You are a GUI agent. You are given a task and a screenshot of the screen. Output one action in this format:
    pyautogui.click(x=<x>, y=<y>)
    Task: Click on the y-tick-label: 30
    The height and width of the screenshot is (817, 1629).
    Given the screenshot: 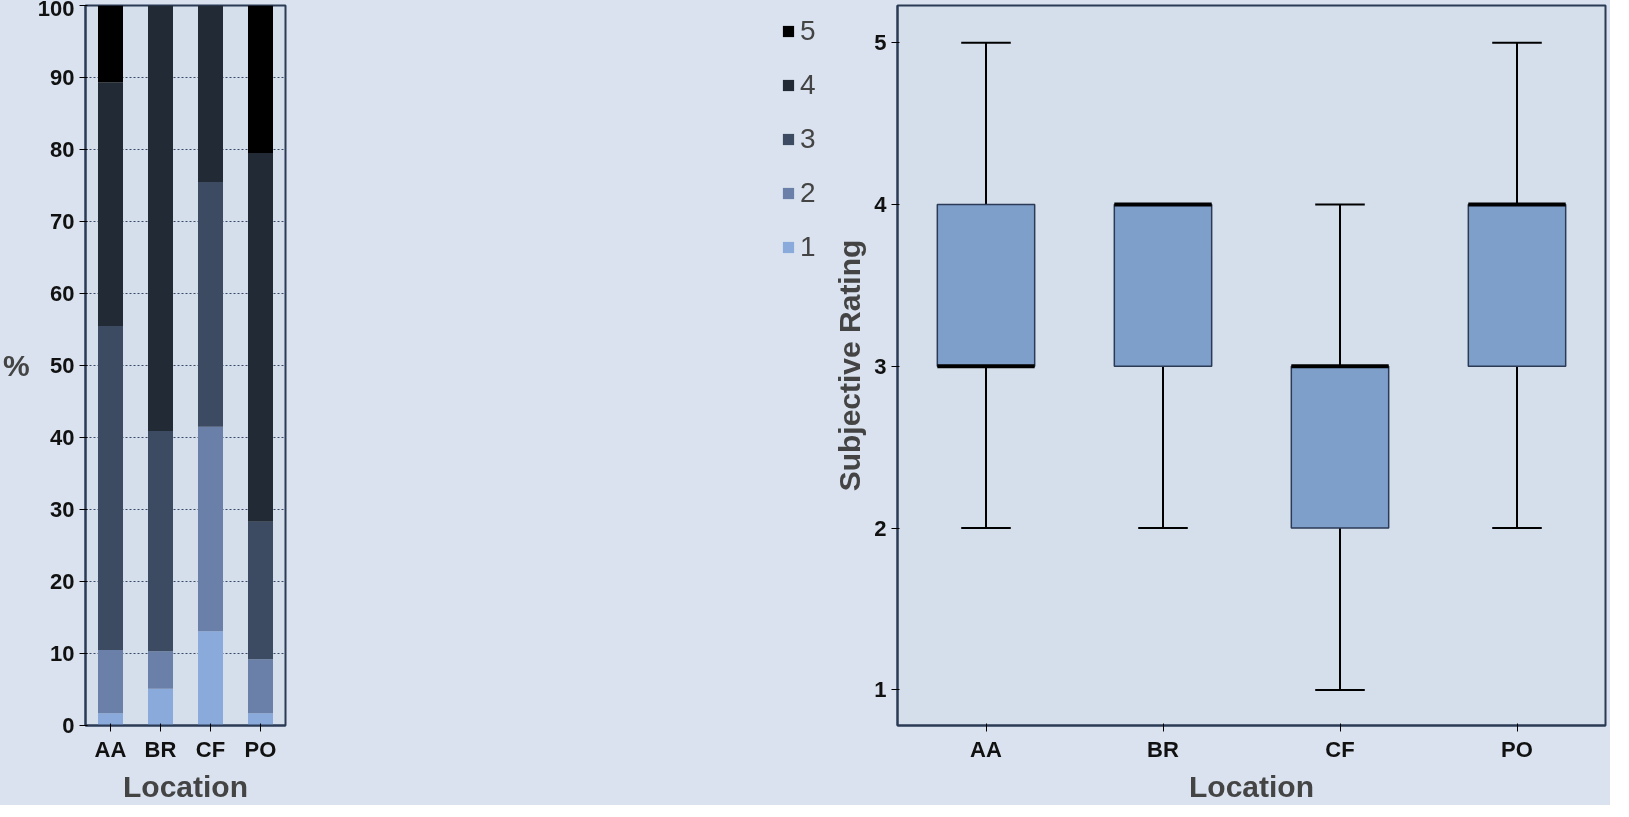 What is the action you would take?
    pyautogui.click(x=62, y=509)
    